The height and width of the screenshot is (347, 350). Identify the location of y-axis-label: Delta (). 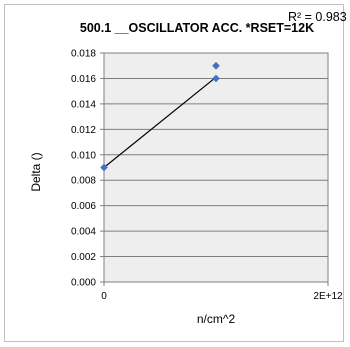
(36, 171).